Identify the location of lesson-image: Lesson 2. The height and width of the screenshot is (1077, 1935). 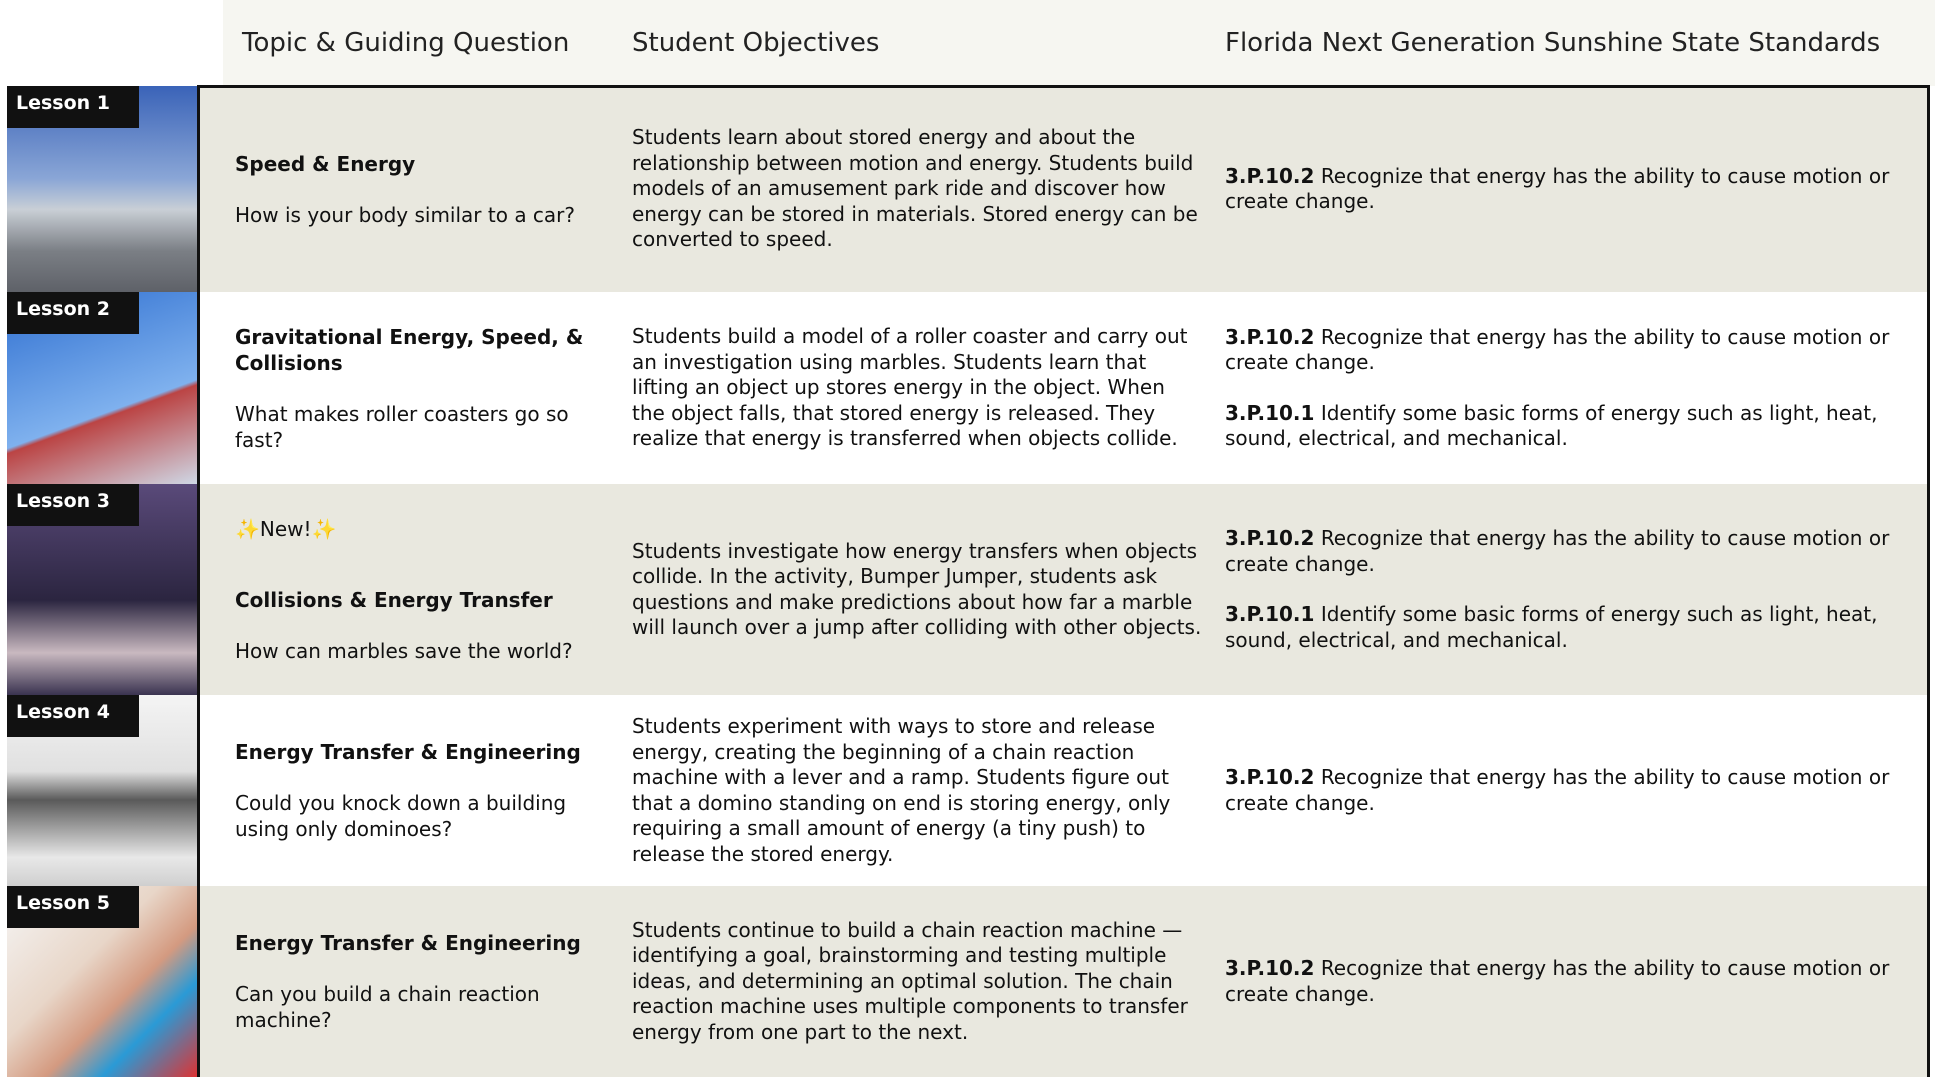
(102, 388).